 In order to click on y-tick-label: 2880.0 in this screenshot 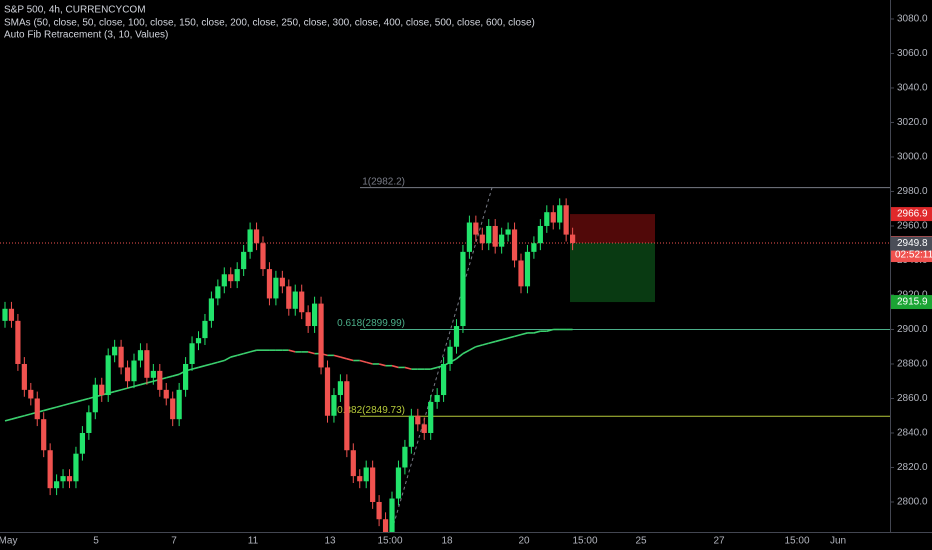, I will do `click(912, 364)`.